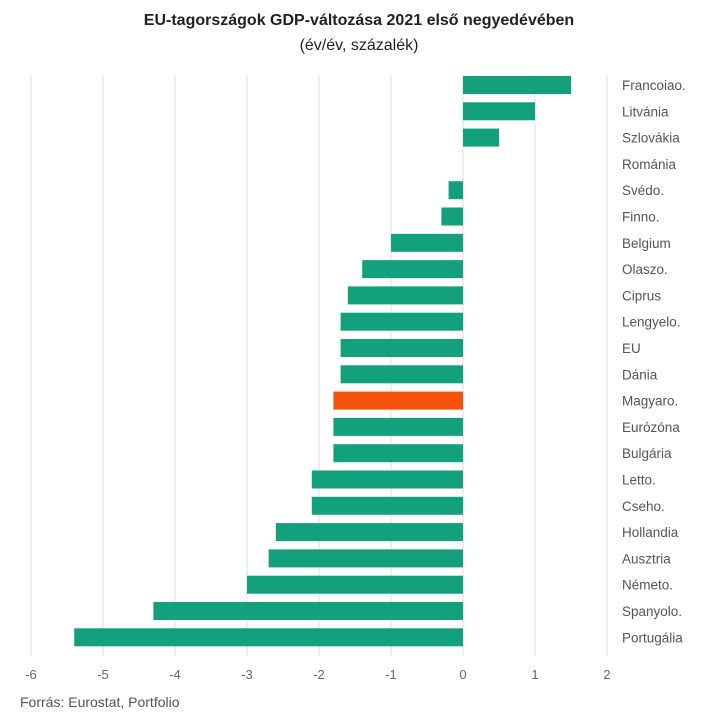 Image resolution: width=718 pixels, height=718 pixels. Describe the element at coordinates (647, 453) in the screenshot. I see `category-label: Bulgária` at that location.